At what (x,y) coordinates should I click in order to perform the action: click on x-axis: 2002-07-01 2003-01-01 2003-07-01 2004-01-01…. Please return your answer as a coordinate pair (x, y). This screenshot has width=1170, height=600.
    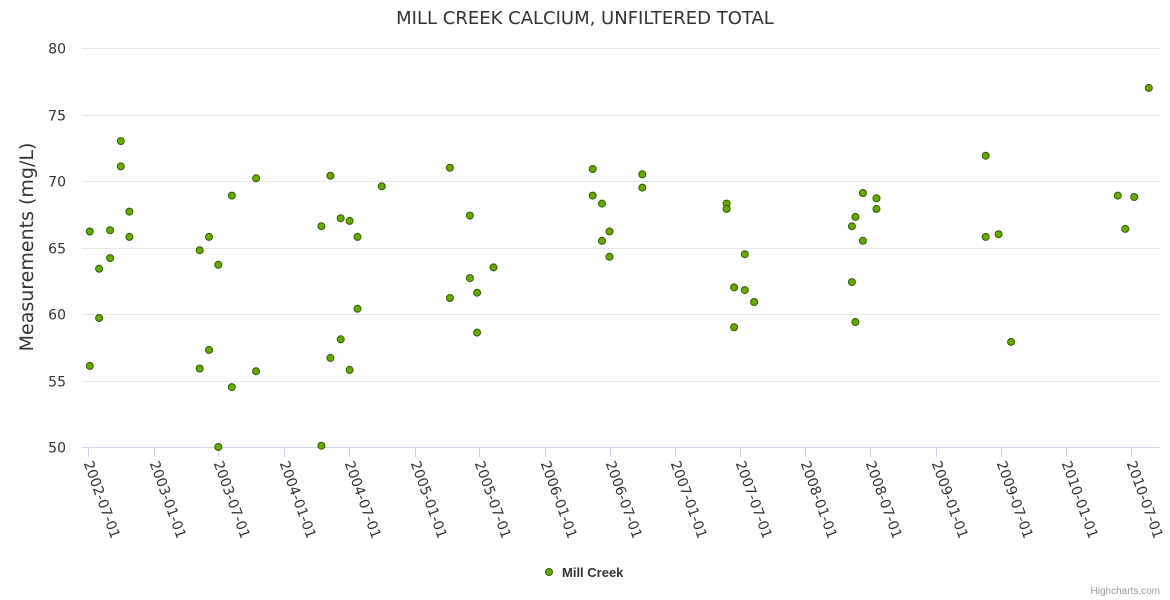
    Looking at the image, I should click on (623, 494).